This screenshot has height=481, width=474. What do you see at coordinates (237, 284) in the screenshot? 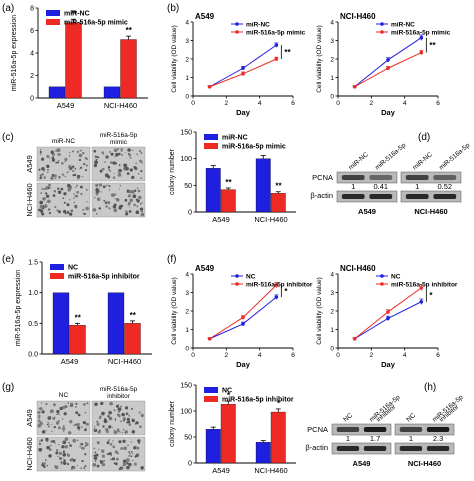
I see `legend-marker` at bounding box center [237, 284].